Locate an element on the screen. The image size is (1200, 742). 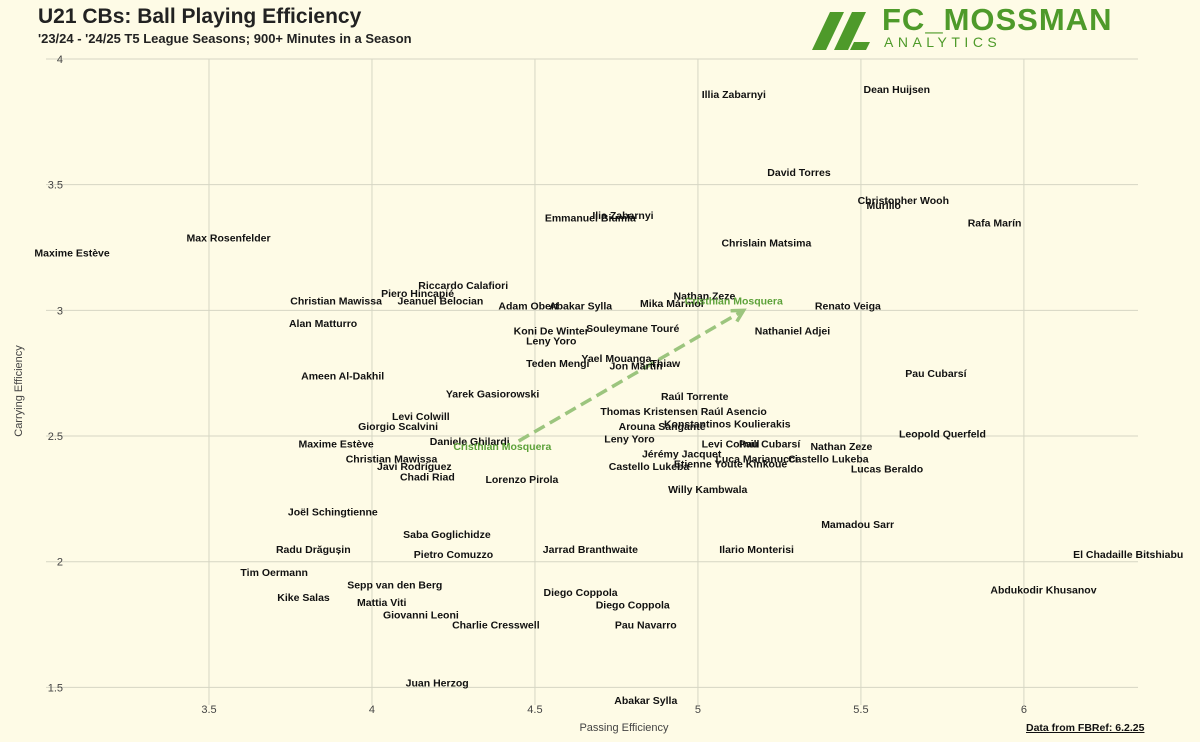
player-label: Raúl Asencio is located at coordinates (734, 412).